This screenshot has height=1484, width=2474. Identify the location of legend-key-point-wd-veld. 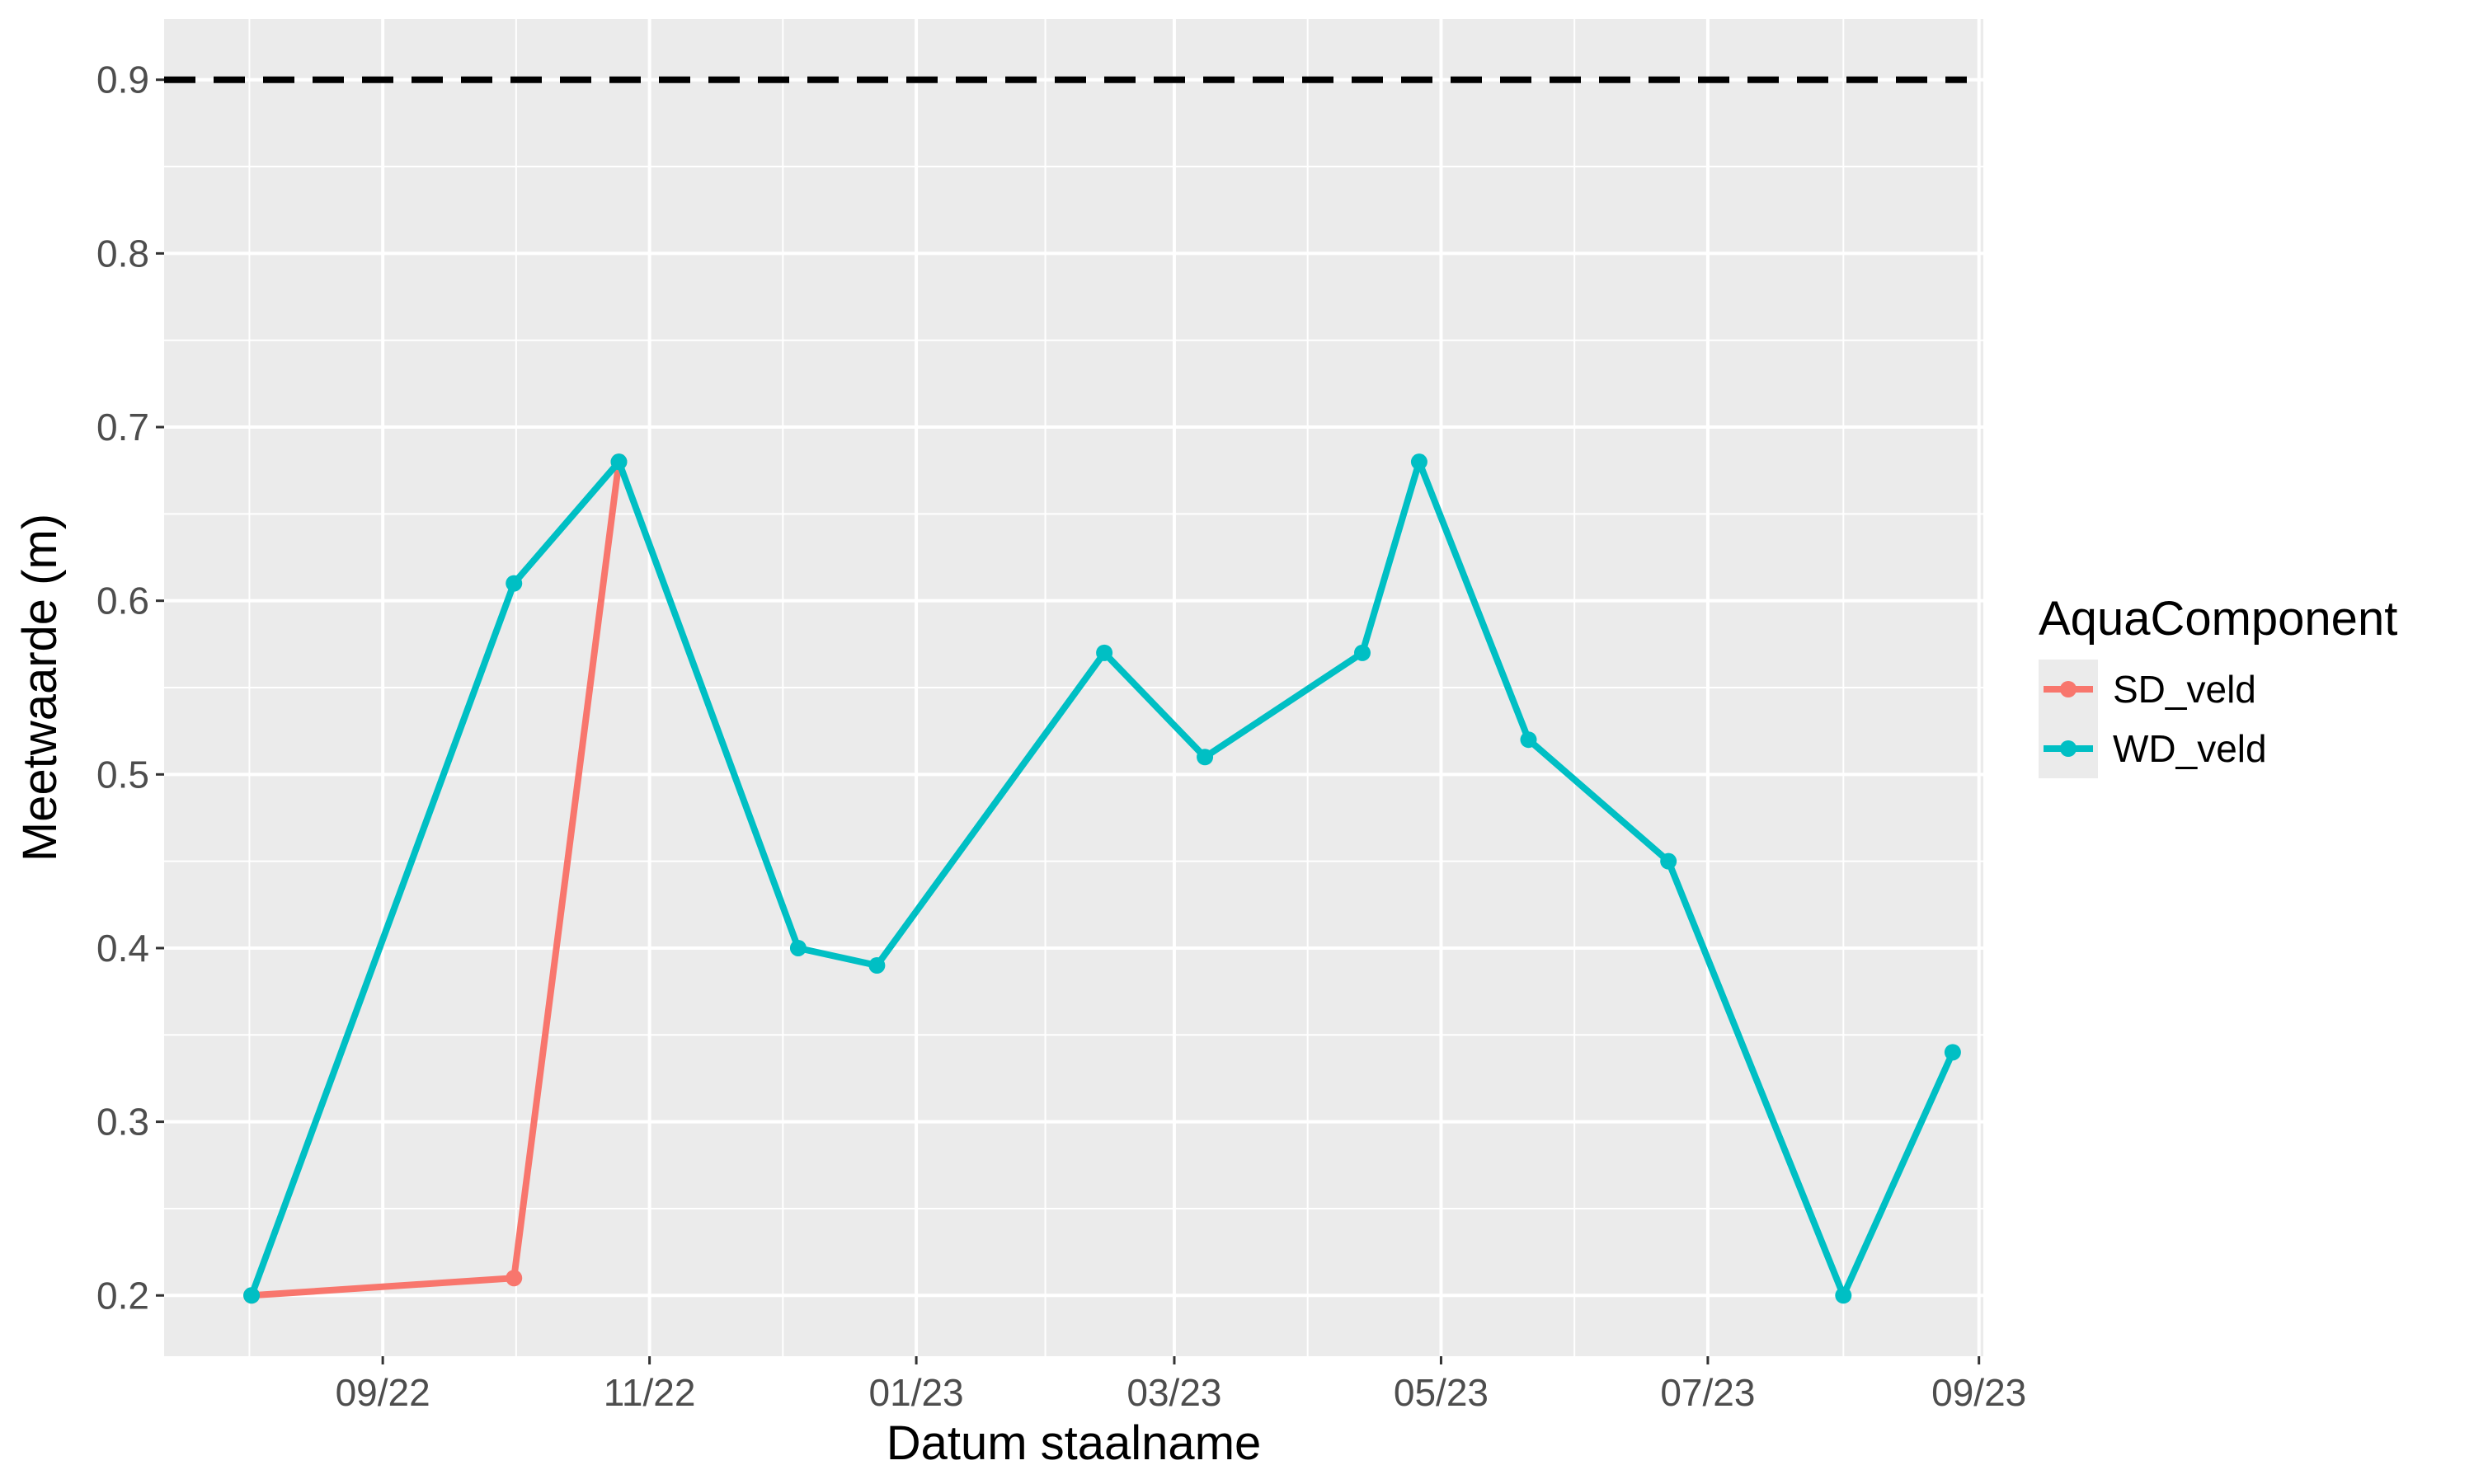
(2068, 748).